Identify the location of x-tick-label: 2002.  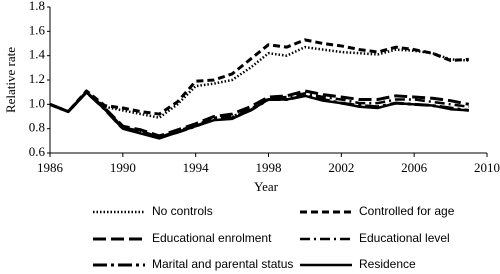
(341, 167).